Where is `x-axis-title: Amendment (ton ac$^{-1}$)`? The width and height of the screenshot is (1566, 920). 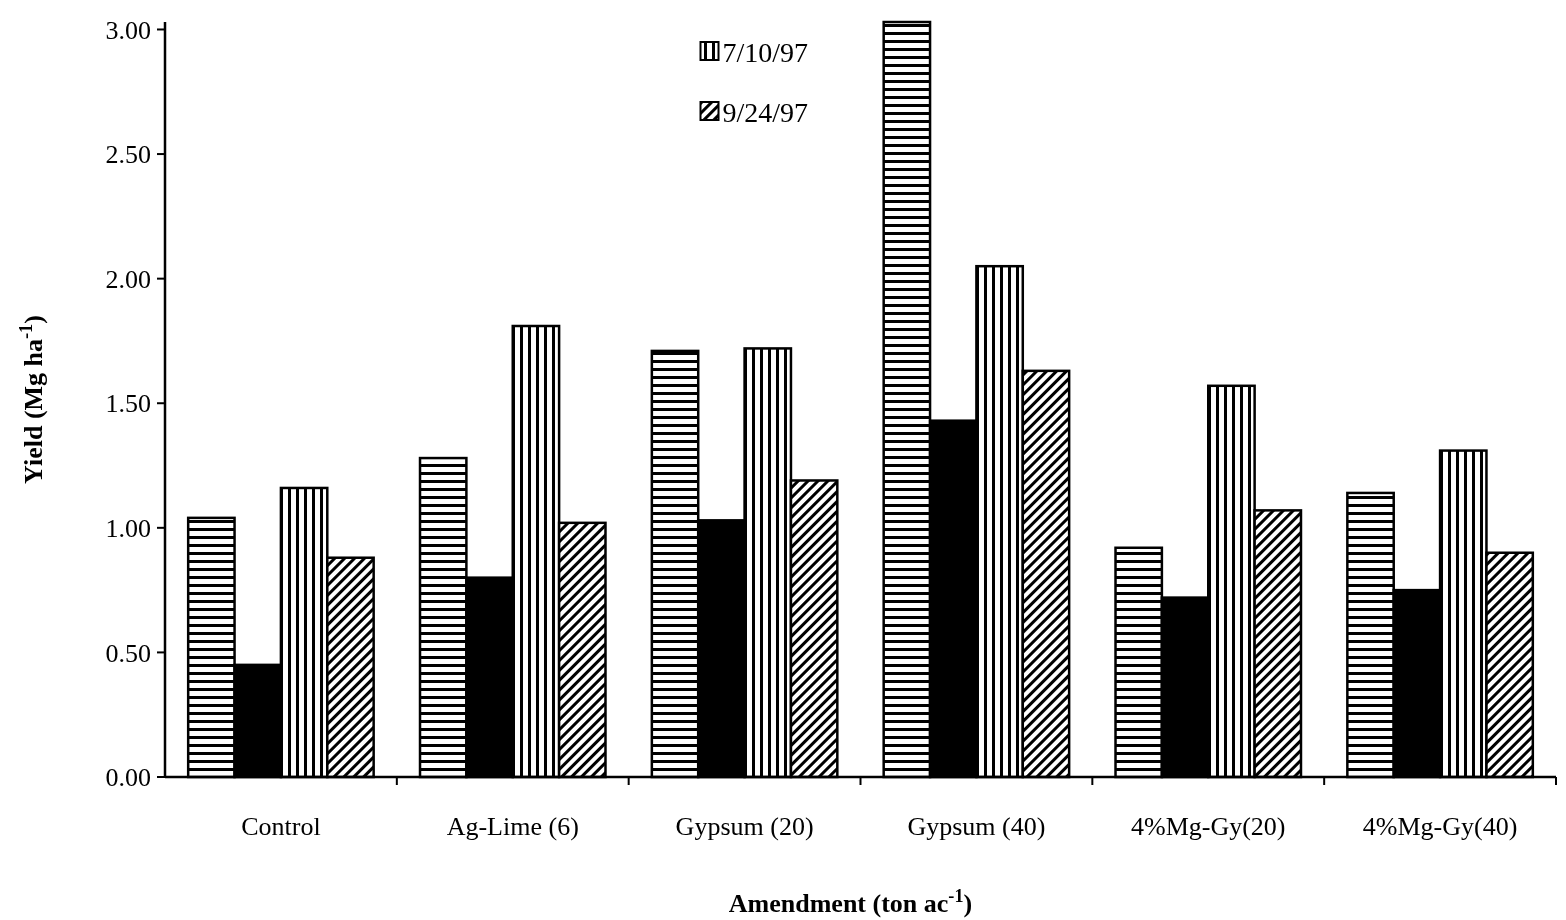 x-axis-title: Amendment (ton ac$^{-1}$) is located at coordinates (850, 902).